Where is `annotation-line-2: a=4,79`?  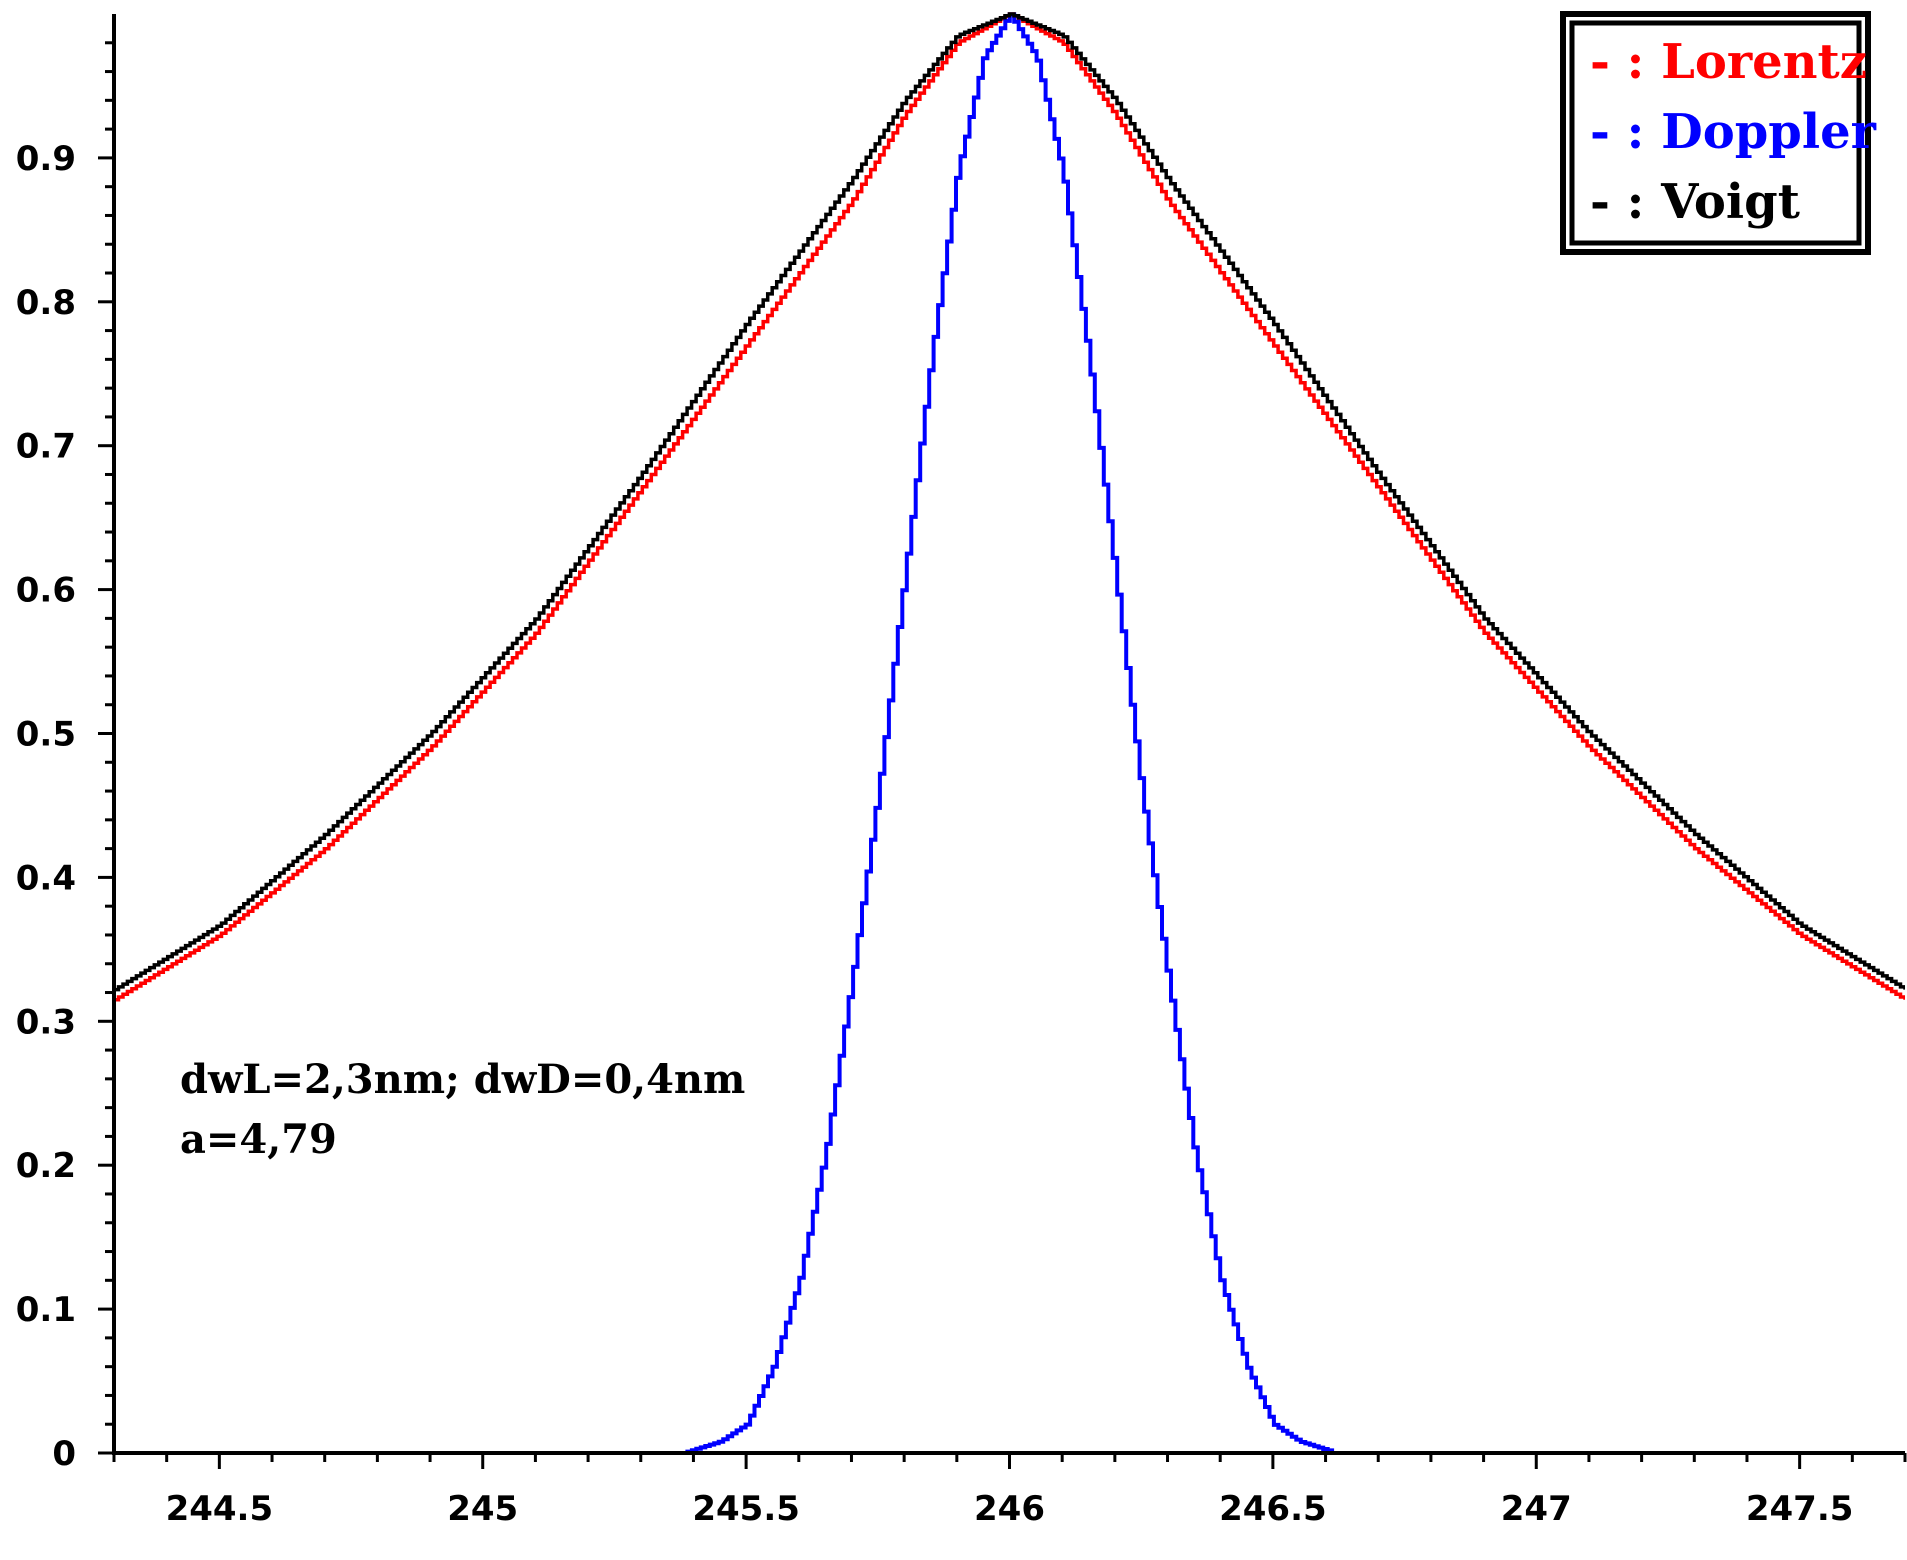 annotation-line-2: a=4,79 is located at coordinates (258, 1139).